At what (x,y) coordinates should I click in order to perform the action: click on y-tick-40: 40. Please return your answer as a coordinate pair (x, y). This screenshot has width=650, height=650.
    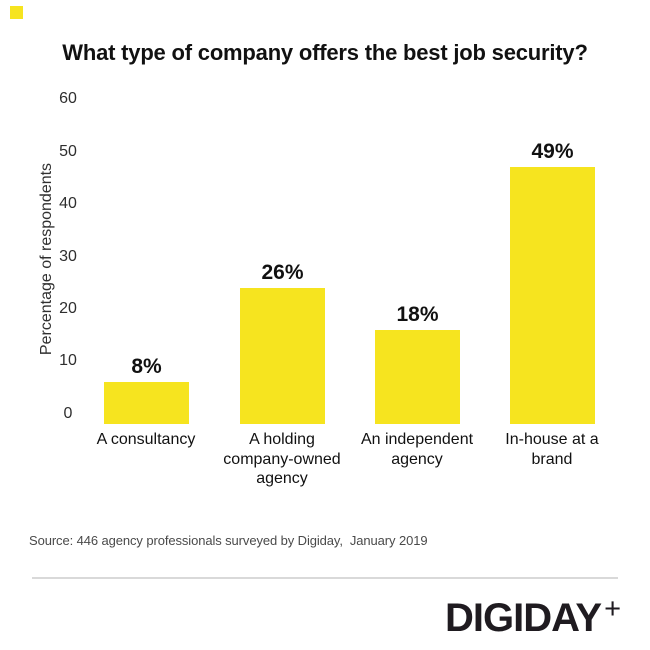
    Looking at the image, I should click on (68, 203).